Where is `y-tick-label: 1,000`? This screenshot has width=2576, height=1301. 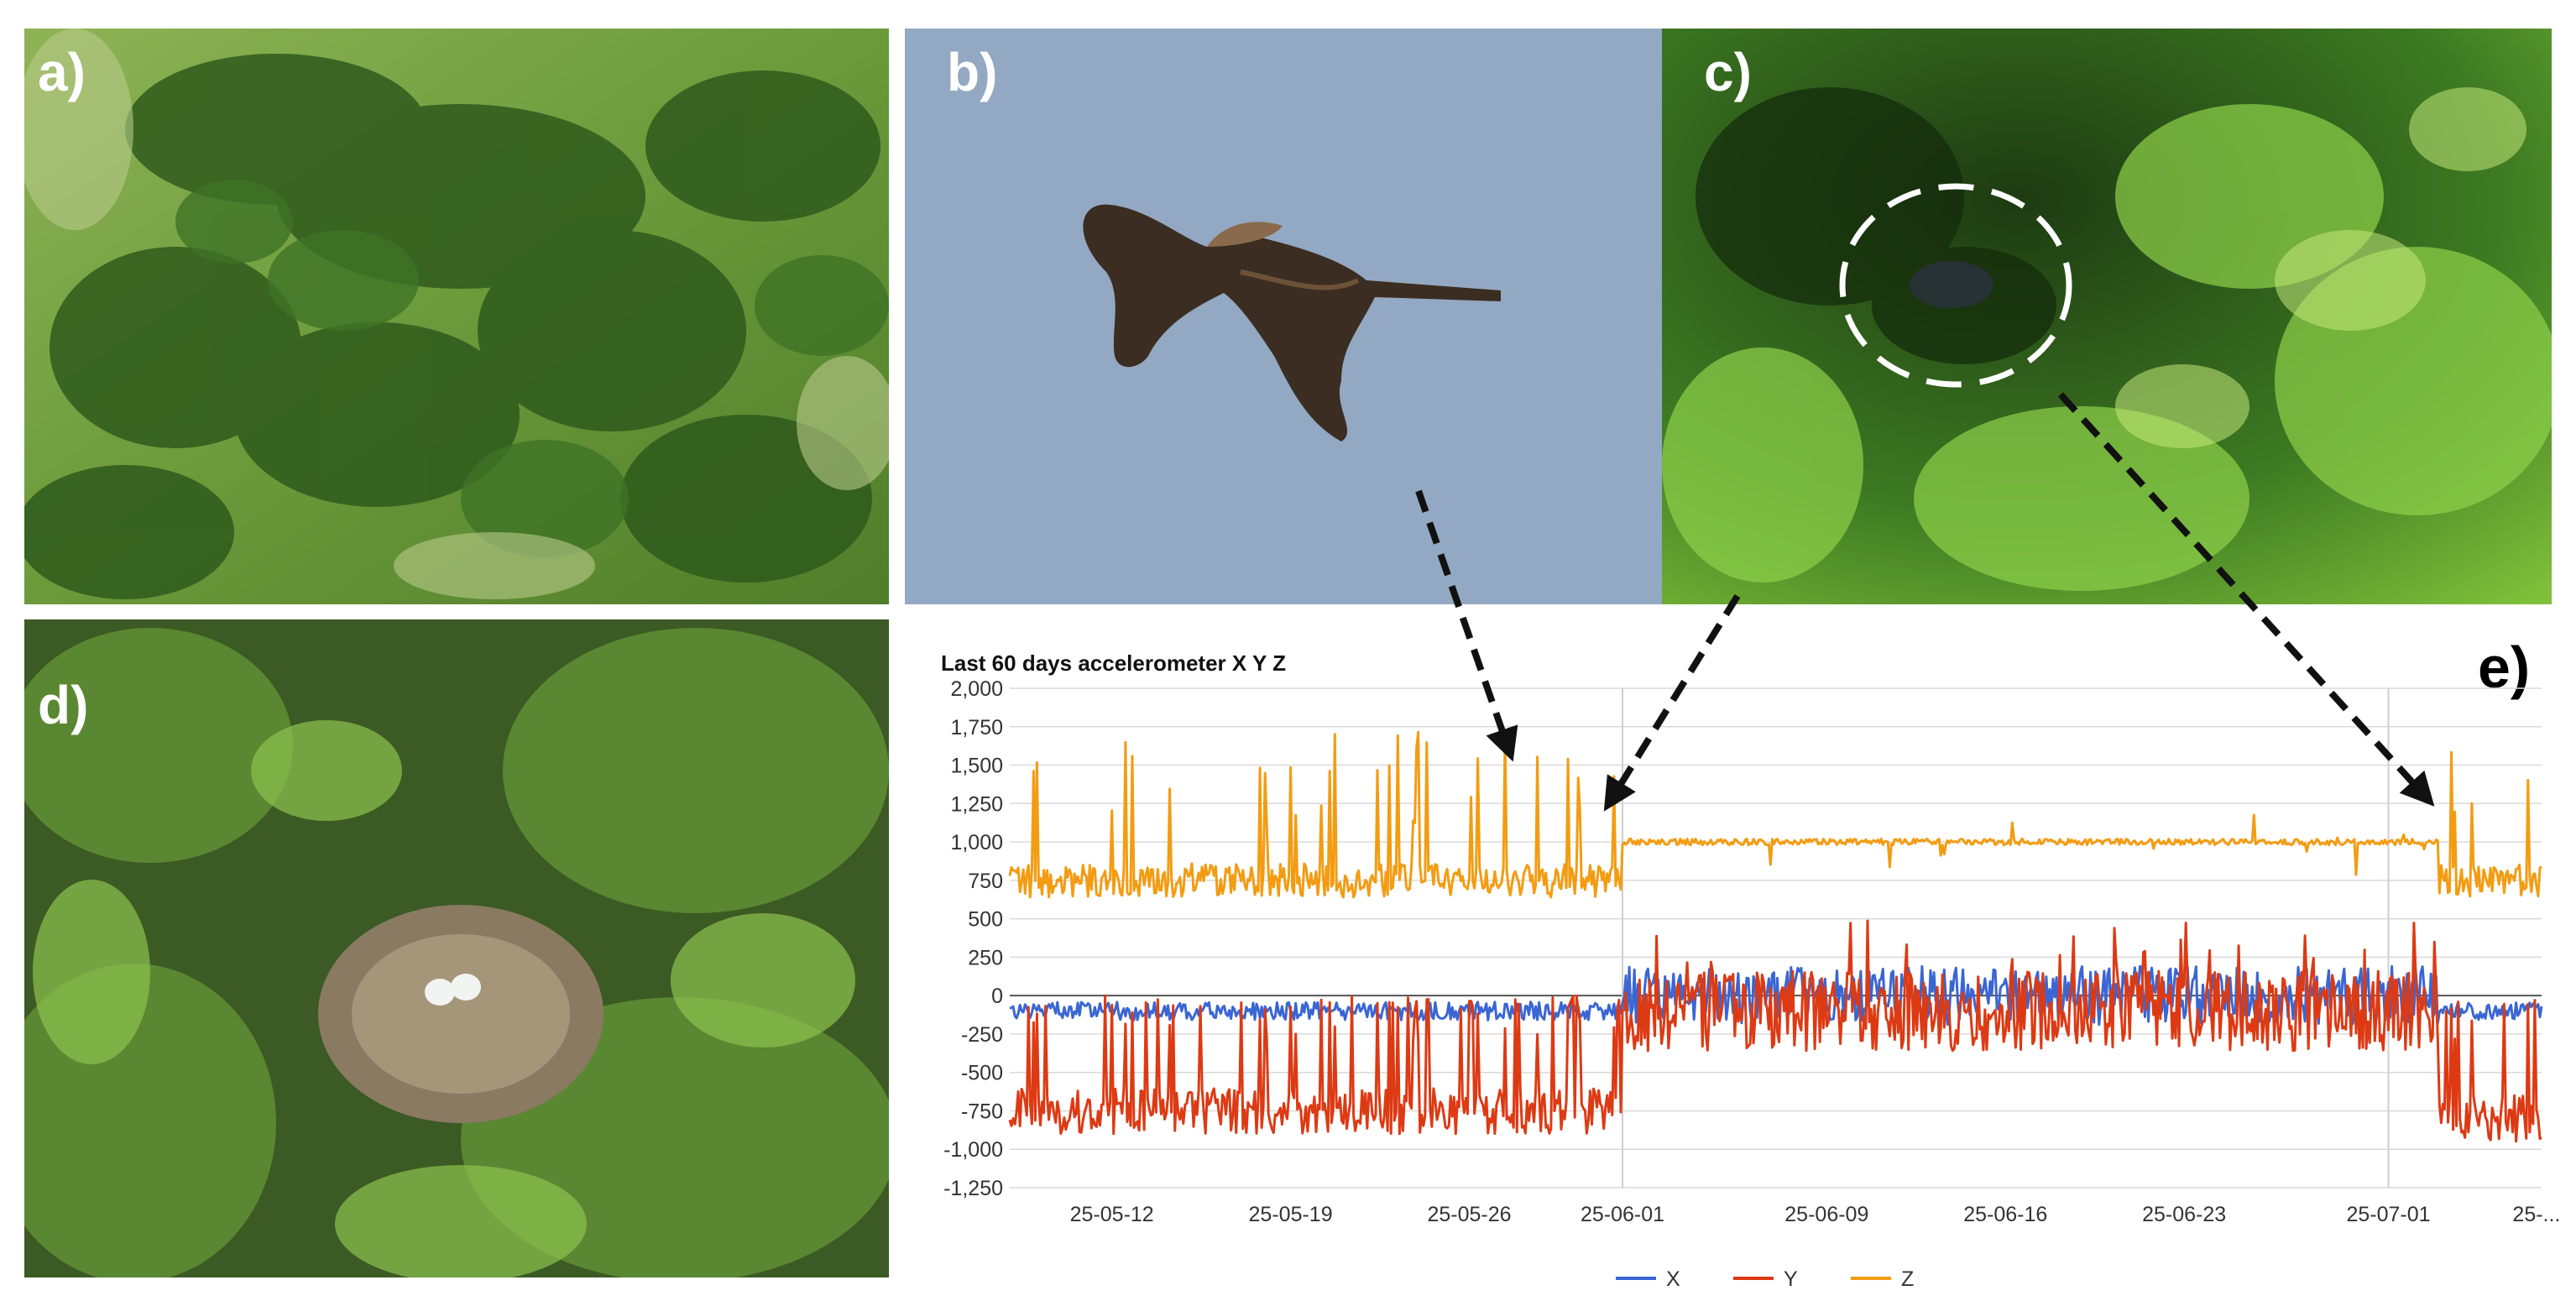
y-tick-label: 1,000 is located at coordinates (976, 843).